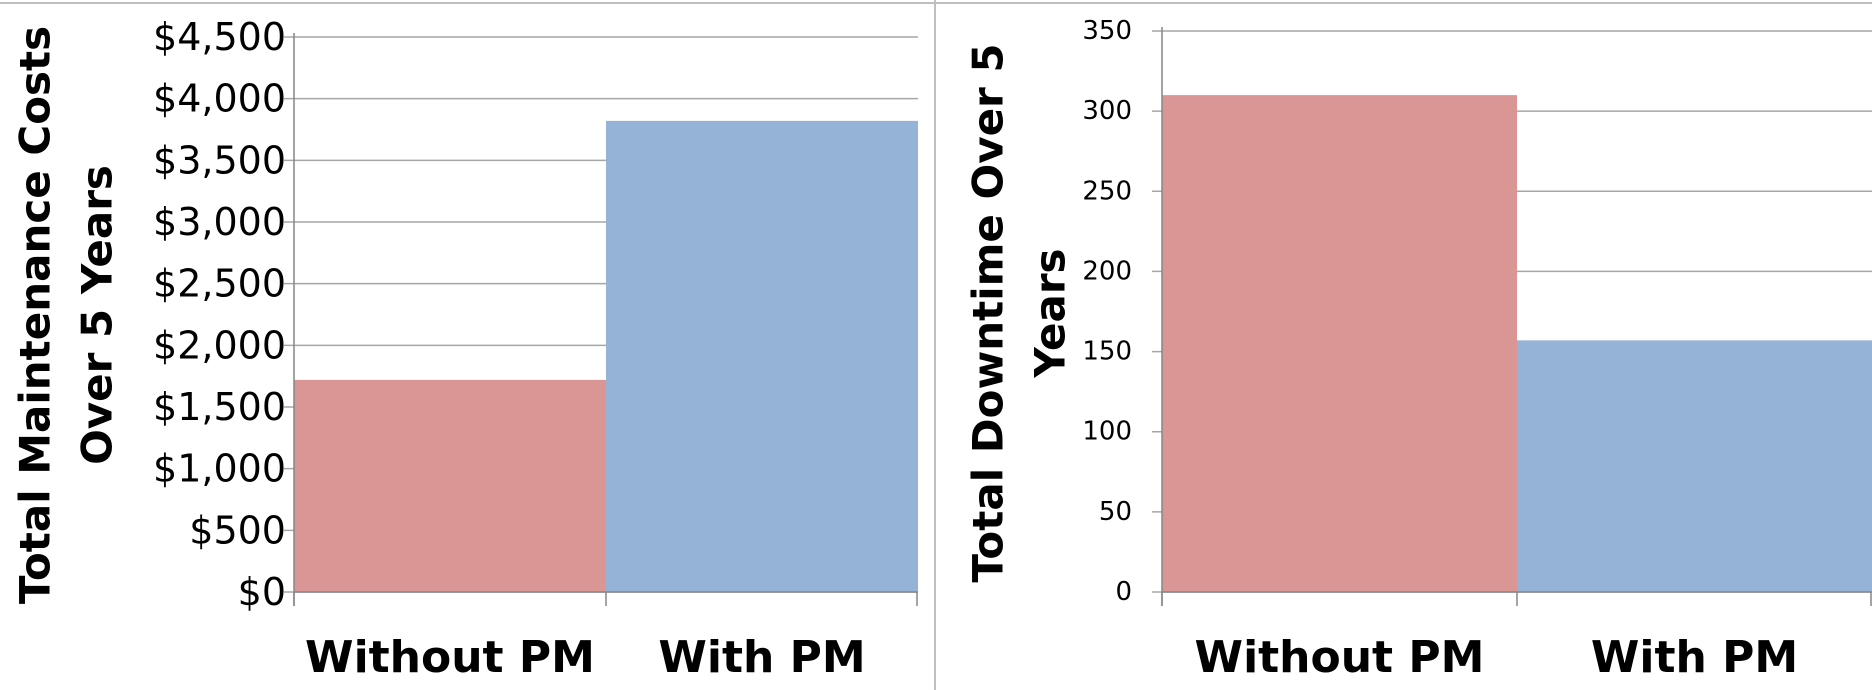  What do you see at coordinates (219, 407) in the screenshot?
I see `y-tick-label: $1,500` at bounding box center [219, 407].